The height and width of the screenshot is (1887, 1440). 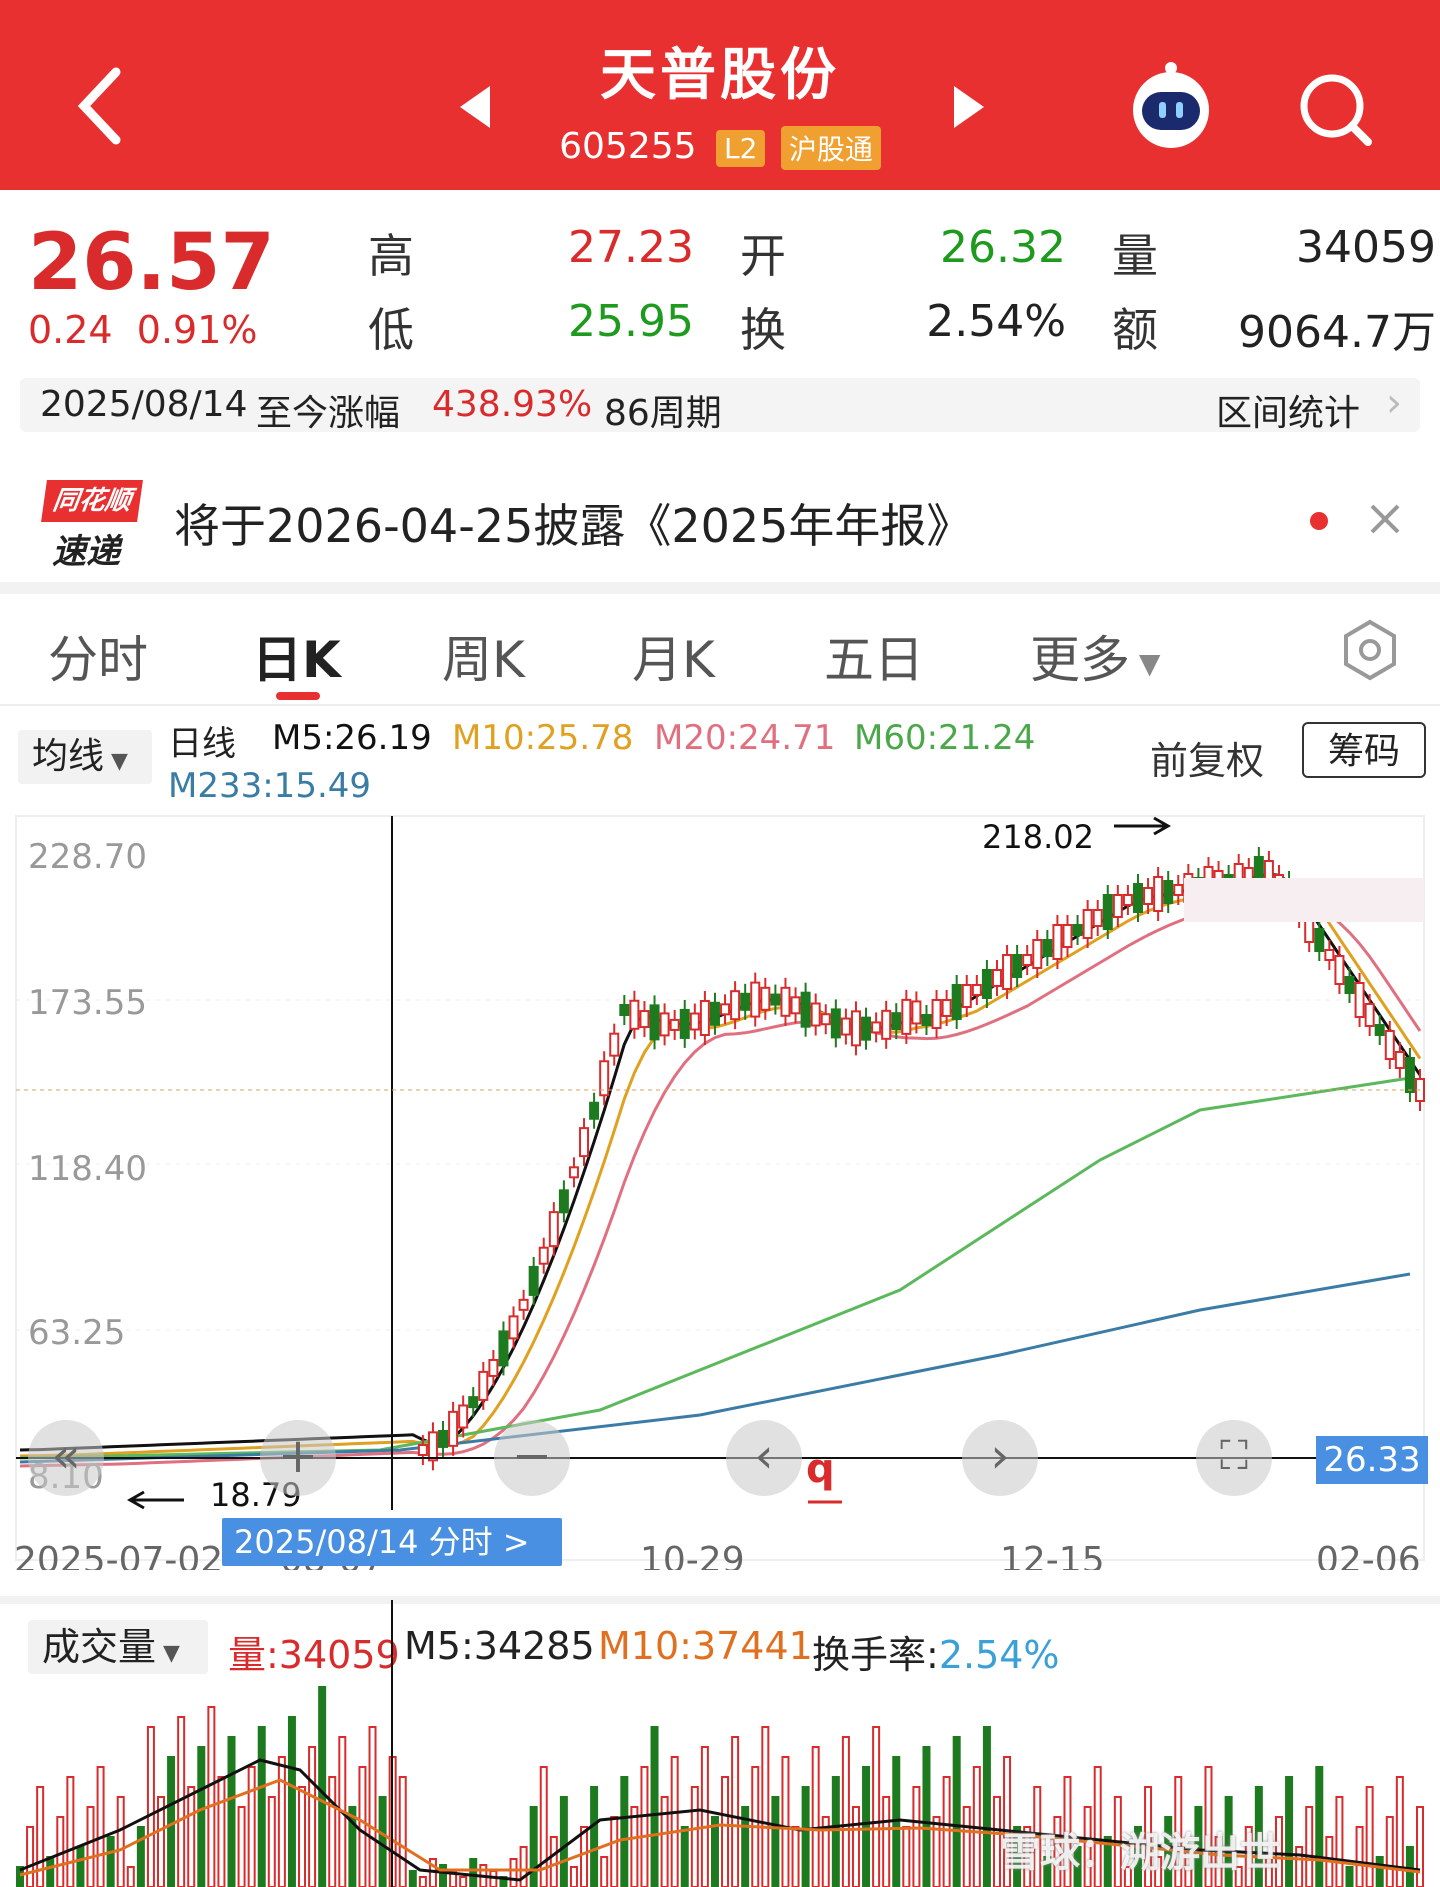 I want to click on l2-badge: L2, so click(x=741, y=148).